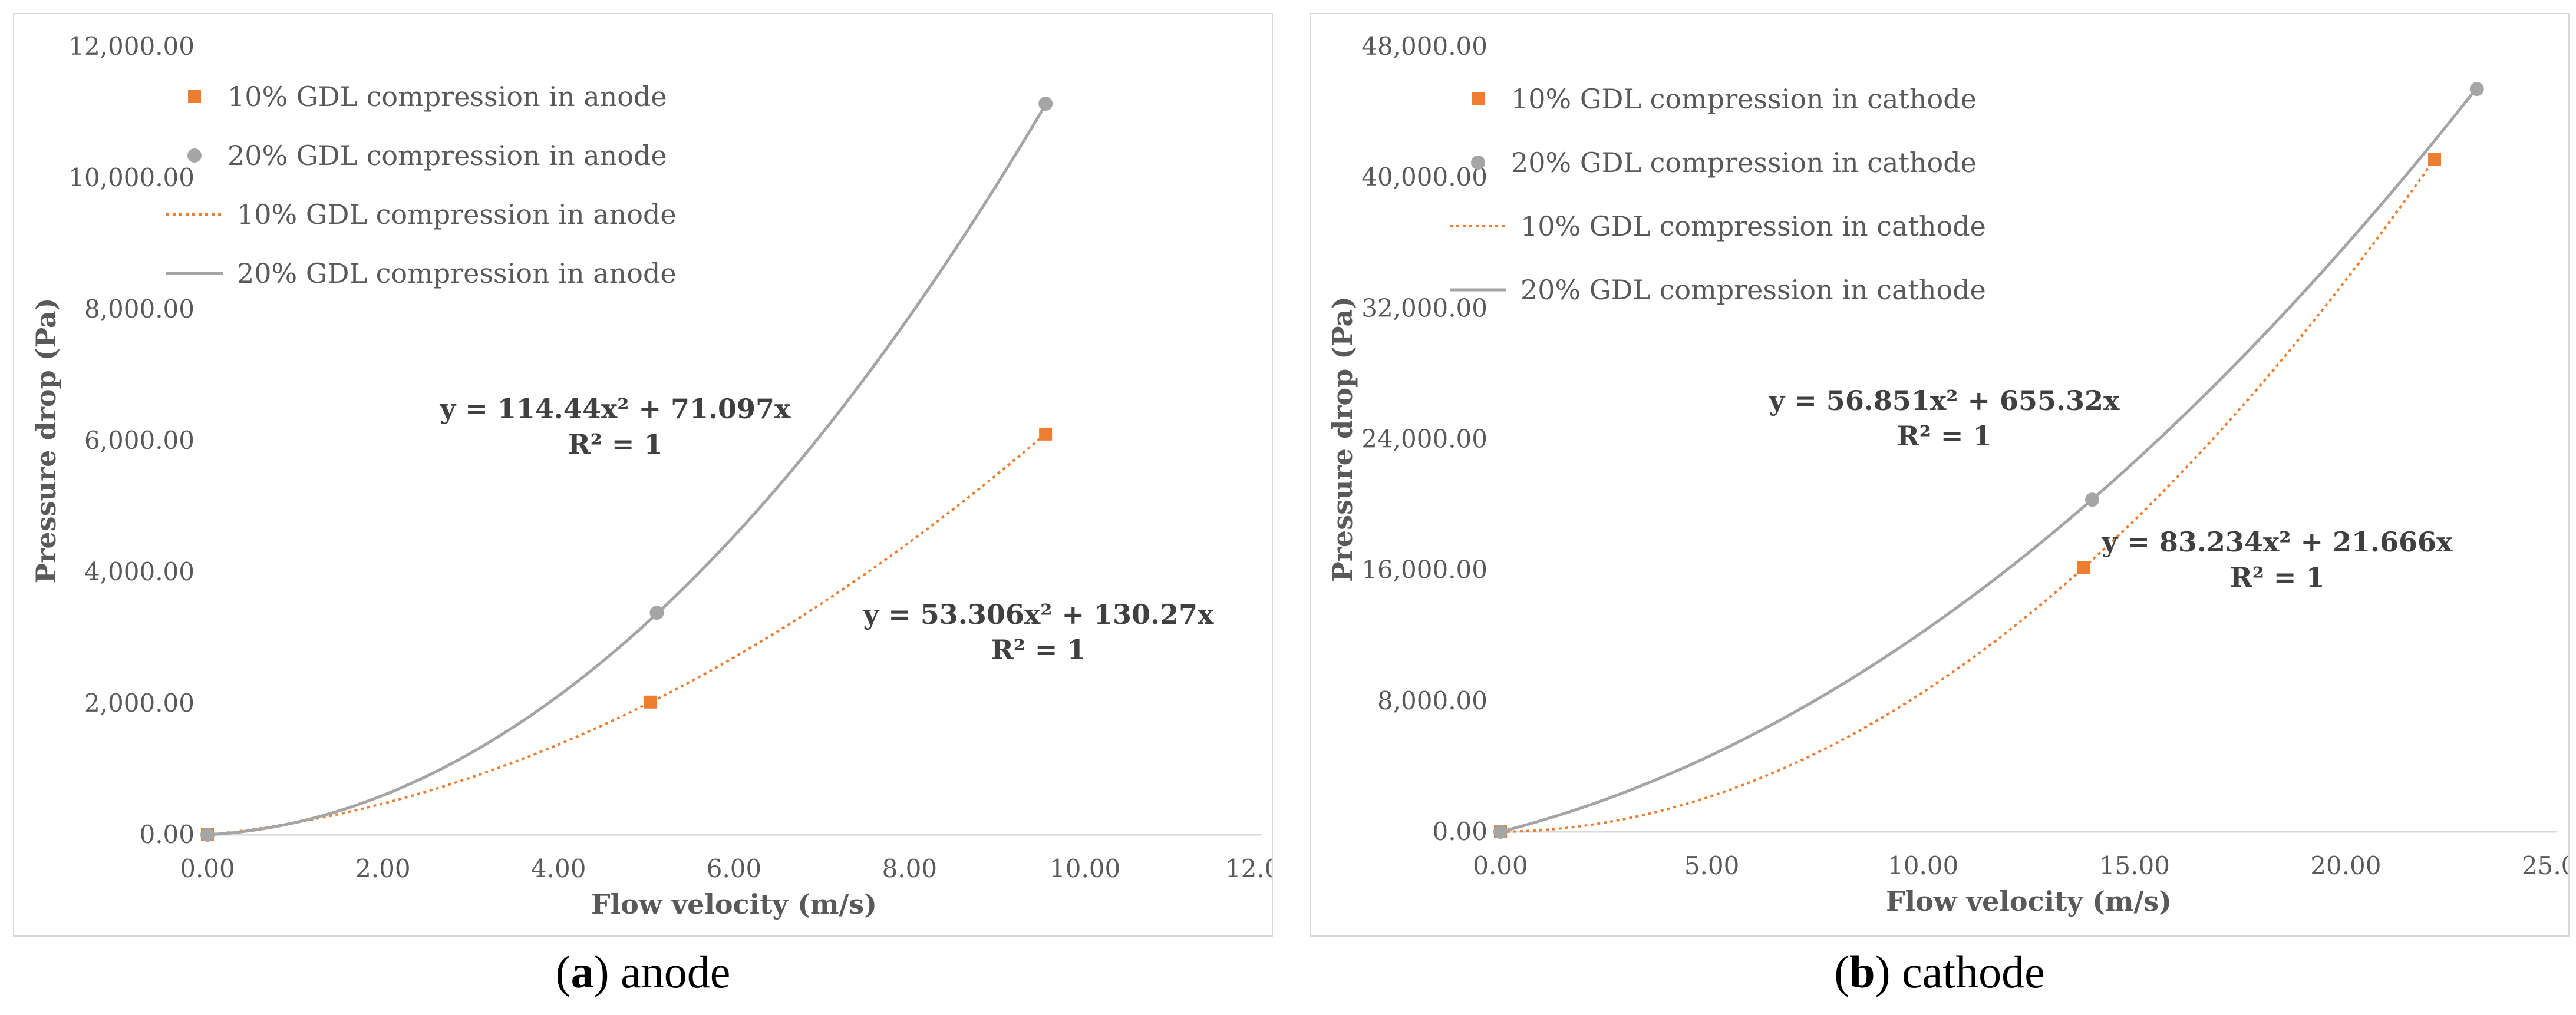  Describe the element at coordinates (1424, 46) in the screenshot. I see `y-tick-label: 48,000.00` at that location.